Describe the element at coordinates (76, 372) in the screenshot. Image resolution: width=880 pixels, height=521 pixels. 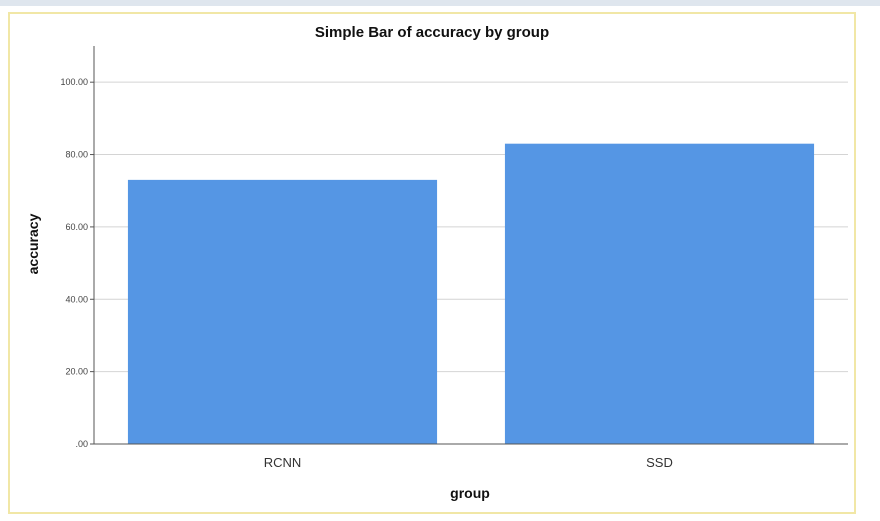
I see `y-tick-label: 20.00` at that location.